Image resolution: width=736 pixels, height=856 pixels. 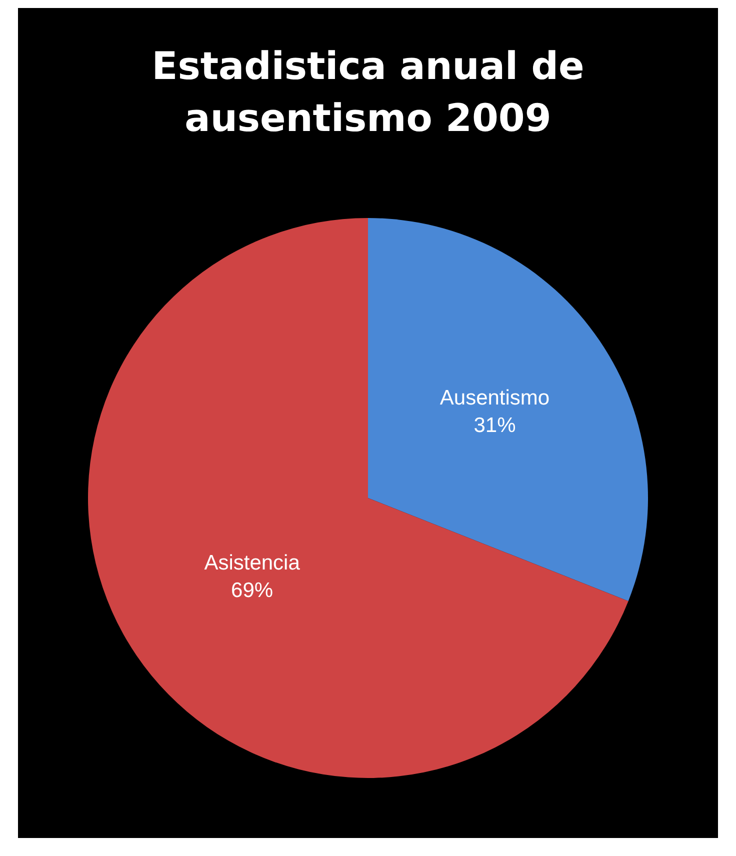 What do you see at coordinates (252, 563) in the screenshot?
I see `slice-label: Asistencia` at bounding box center [252, 563].